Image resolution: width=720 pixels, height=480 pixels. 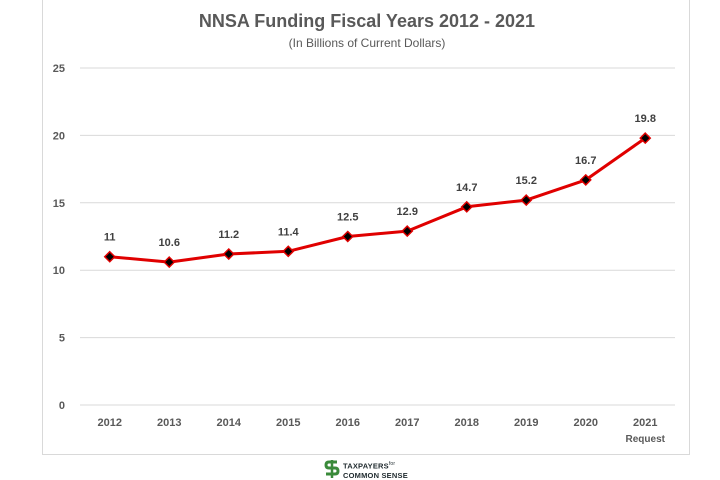 I want to click on x-tick-label: 2018, so click(x=467, y=423).